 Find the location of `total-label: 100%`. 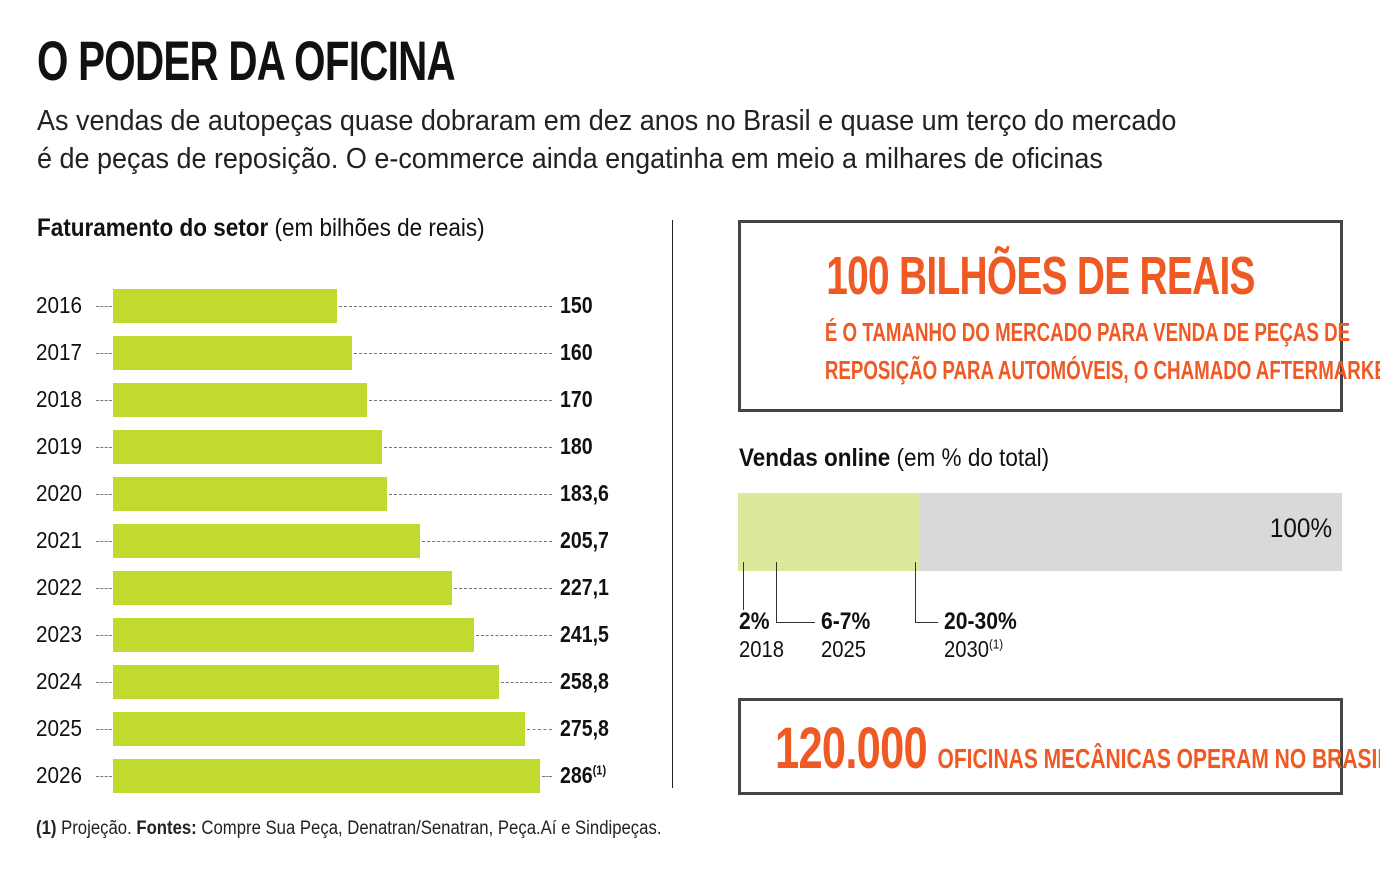

total-label: 100% is located at coordinates (1300, 528).